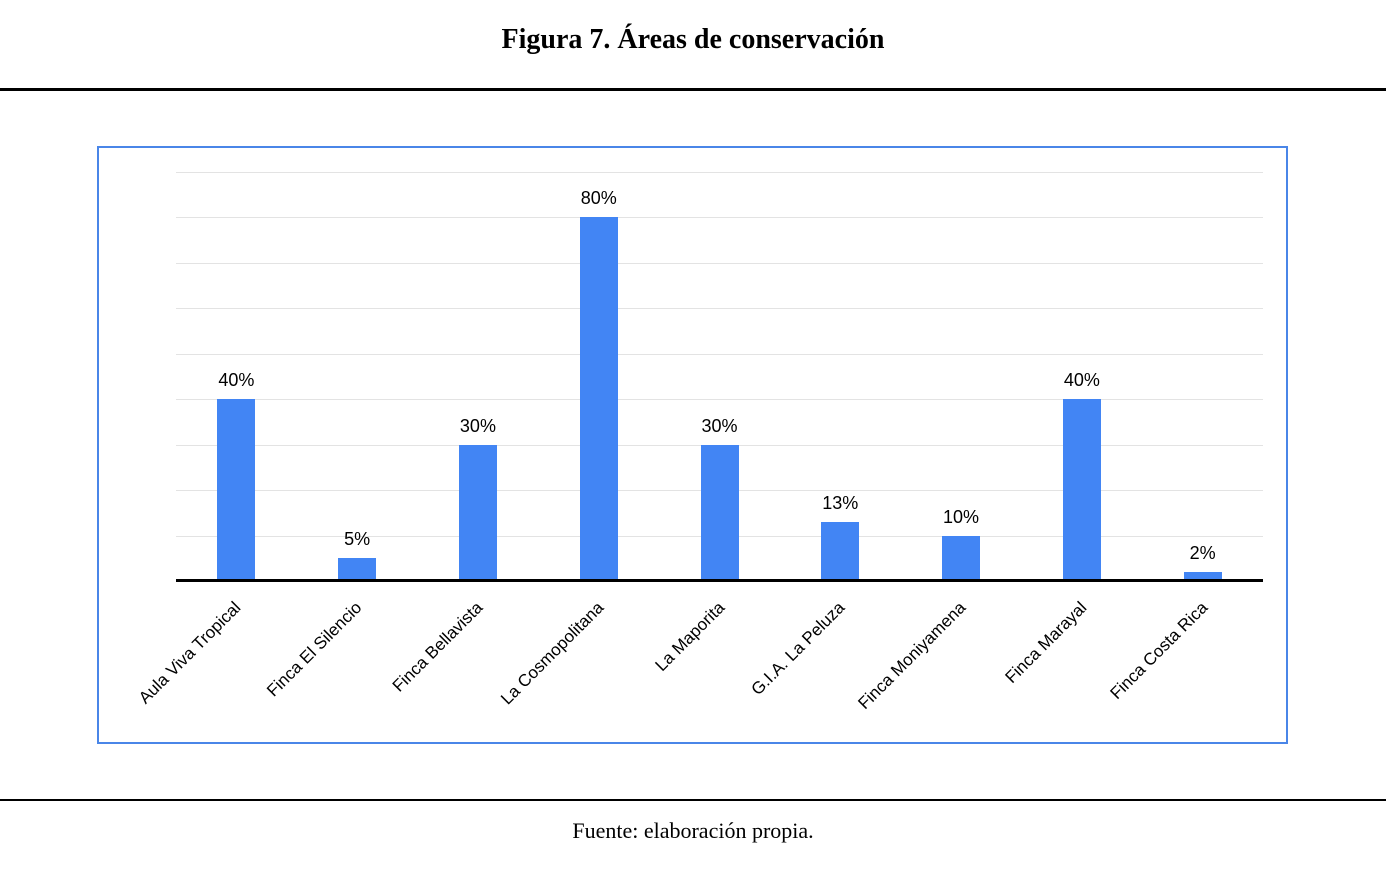 The image size is (1386, 879). I want to click on footer-divider, so click(693, 800).